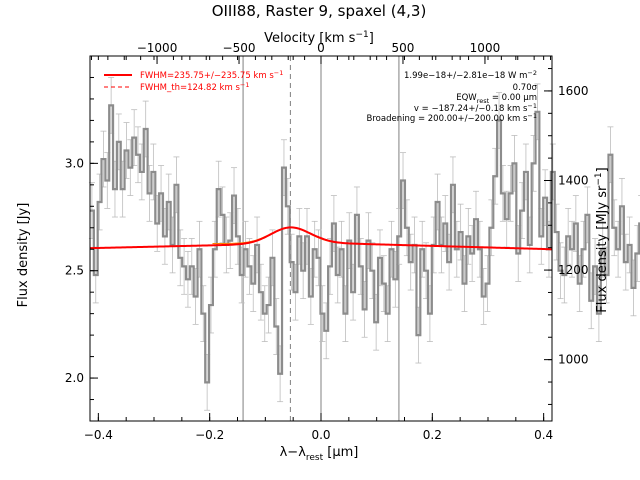  What do you see at coordinates (602, 239) in the screenshot?
I see `right-axis-label: Flux density [MJy sr−1]` at bounding box center [602, 239].